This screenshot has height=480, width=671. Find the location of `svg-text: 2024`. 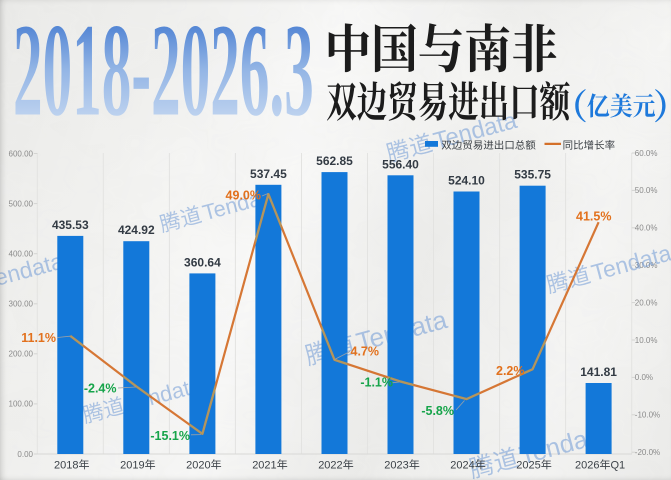

svg-text: 2024 is located at coordinates (462, 466).